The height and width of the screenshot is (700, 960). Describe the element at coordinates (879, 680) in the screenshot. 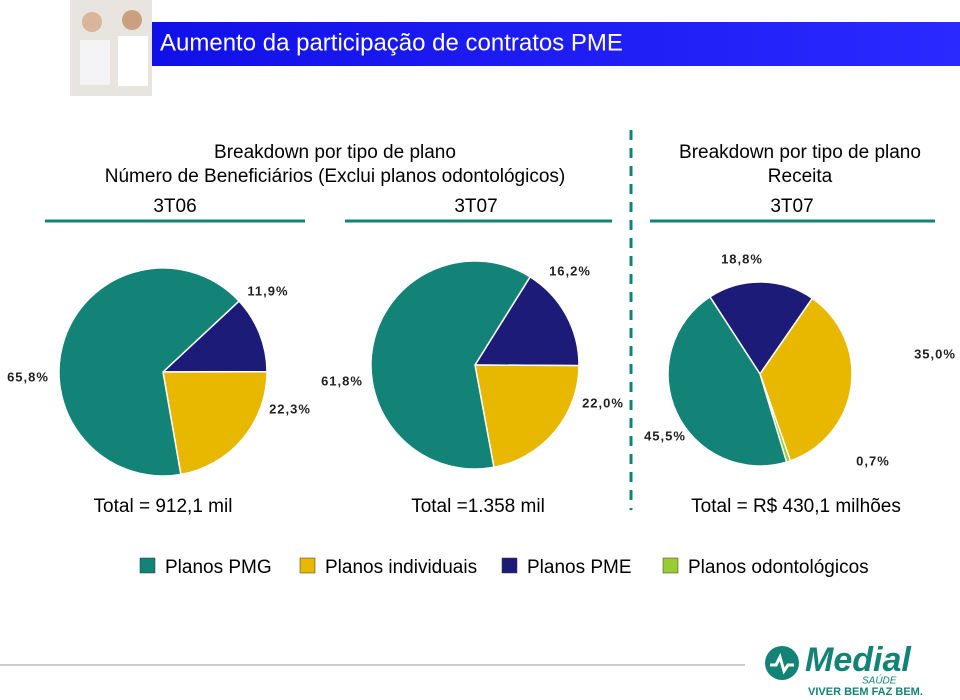

I see `logo-sub: SAÚDE` at that location.